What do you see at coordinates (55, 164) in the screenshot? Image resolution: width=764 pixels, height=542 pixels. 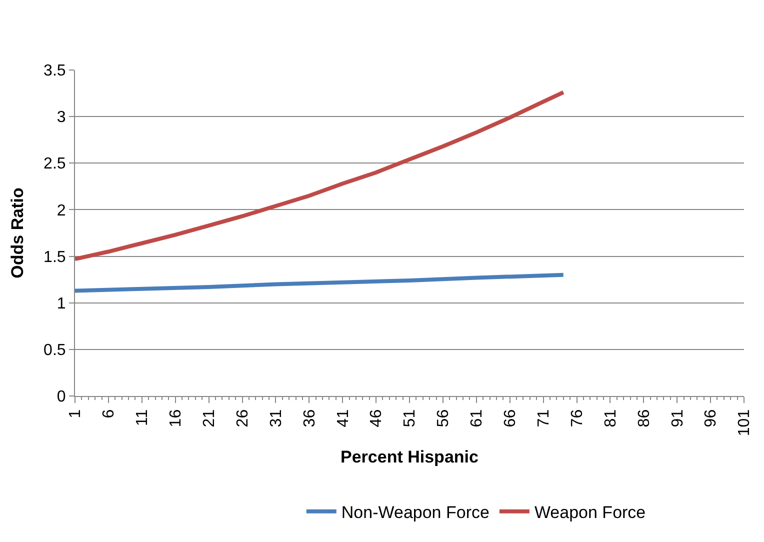 I see `y-tick-label: 2.5` at bounding box center [55, 164].